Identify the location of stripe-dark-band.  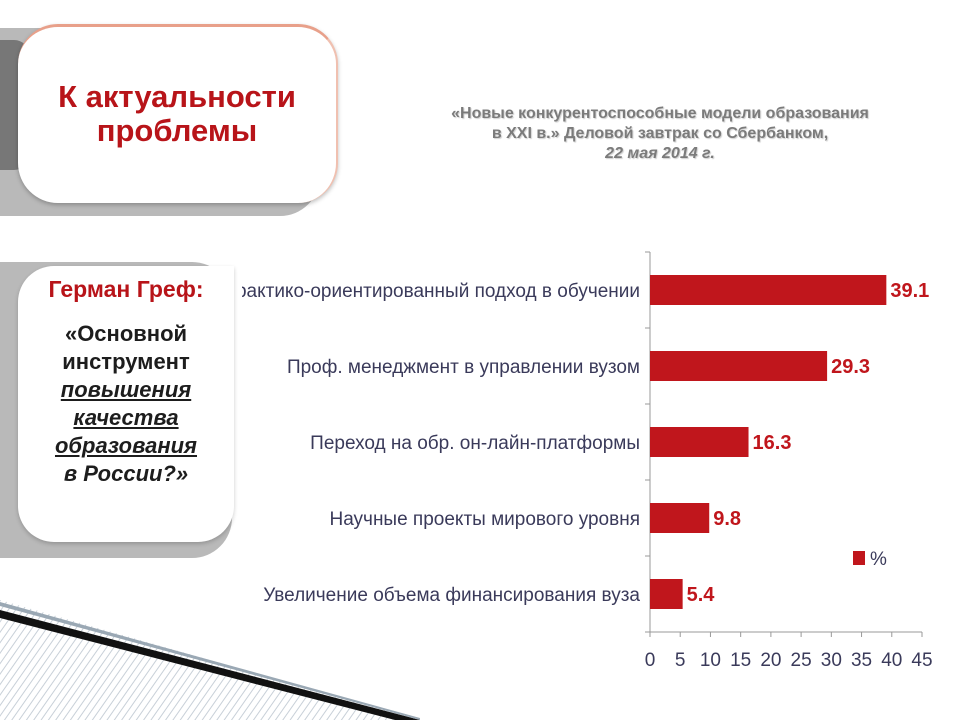
(210, 665).